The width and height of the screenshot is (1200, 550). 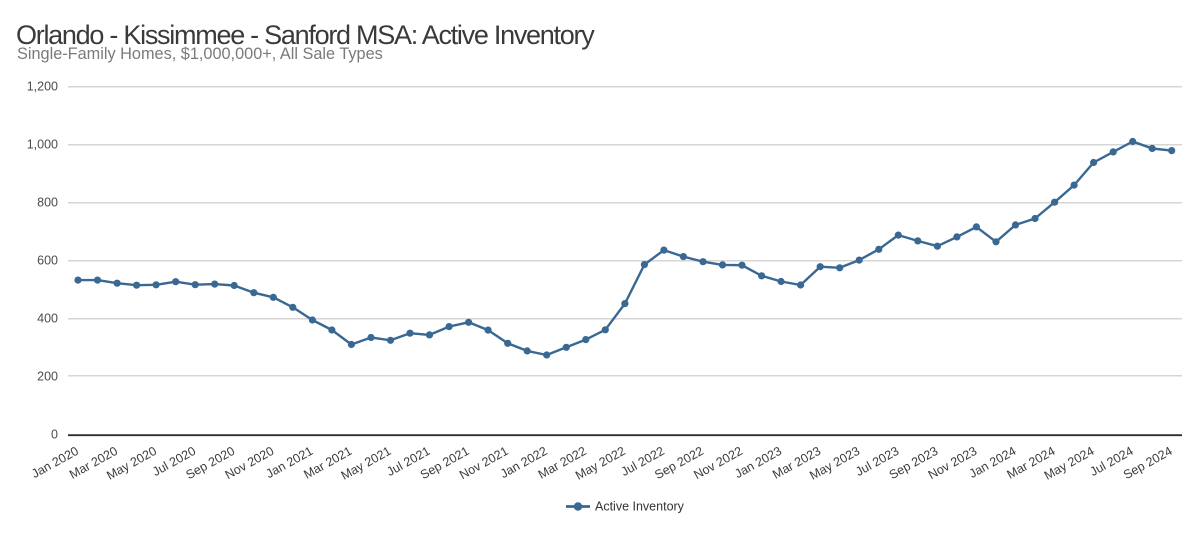 What do you see at coordinates (54, 435) in the screenshot?
I see `svg-text: 0` at bounding box center [54, 435].